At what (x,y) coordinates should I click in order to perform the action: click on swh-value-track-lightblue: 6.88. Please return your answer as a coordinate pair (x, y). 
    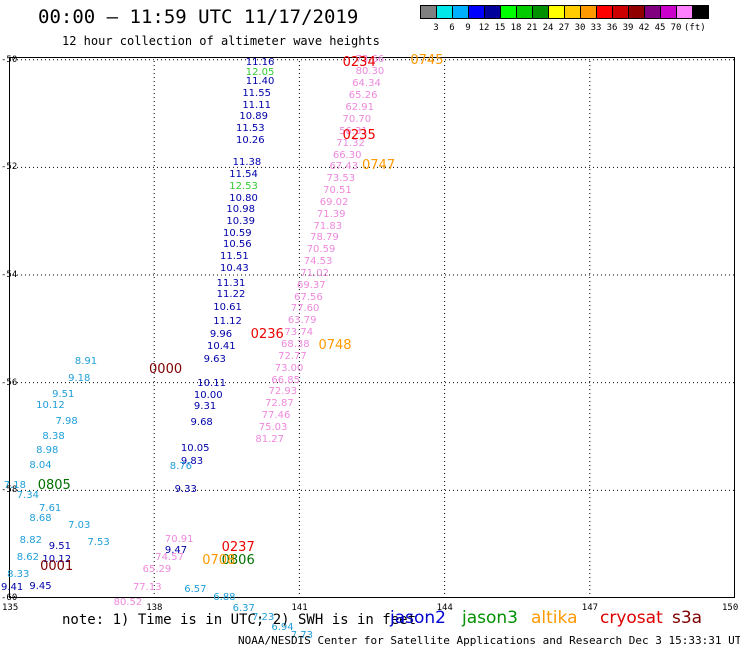
    Looking at the image, I should click on (224, 597).